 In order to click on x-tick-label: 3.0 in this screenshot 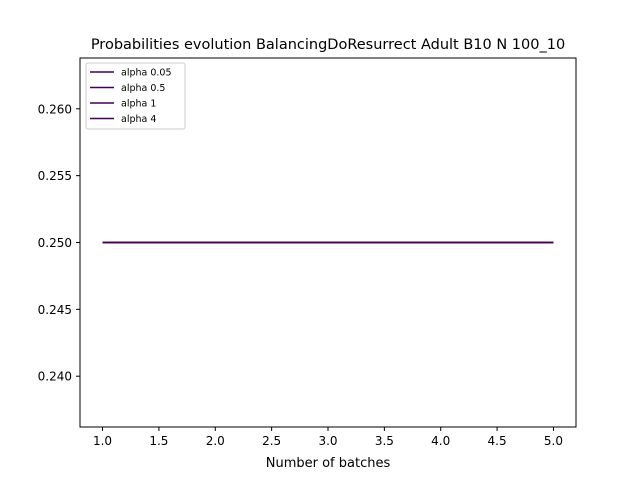, I will do `click(327, 441)`.